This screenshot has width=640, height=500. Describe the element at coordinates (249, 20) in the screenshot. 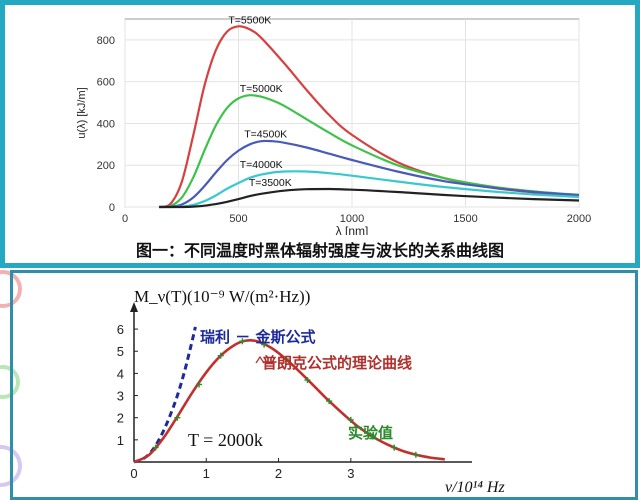

I see `series-label-0: T=5500K` at that location.